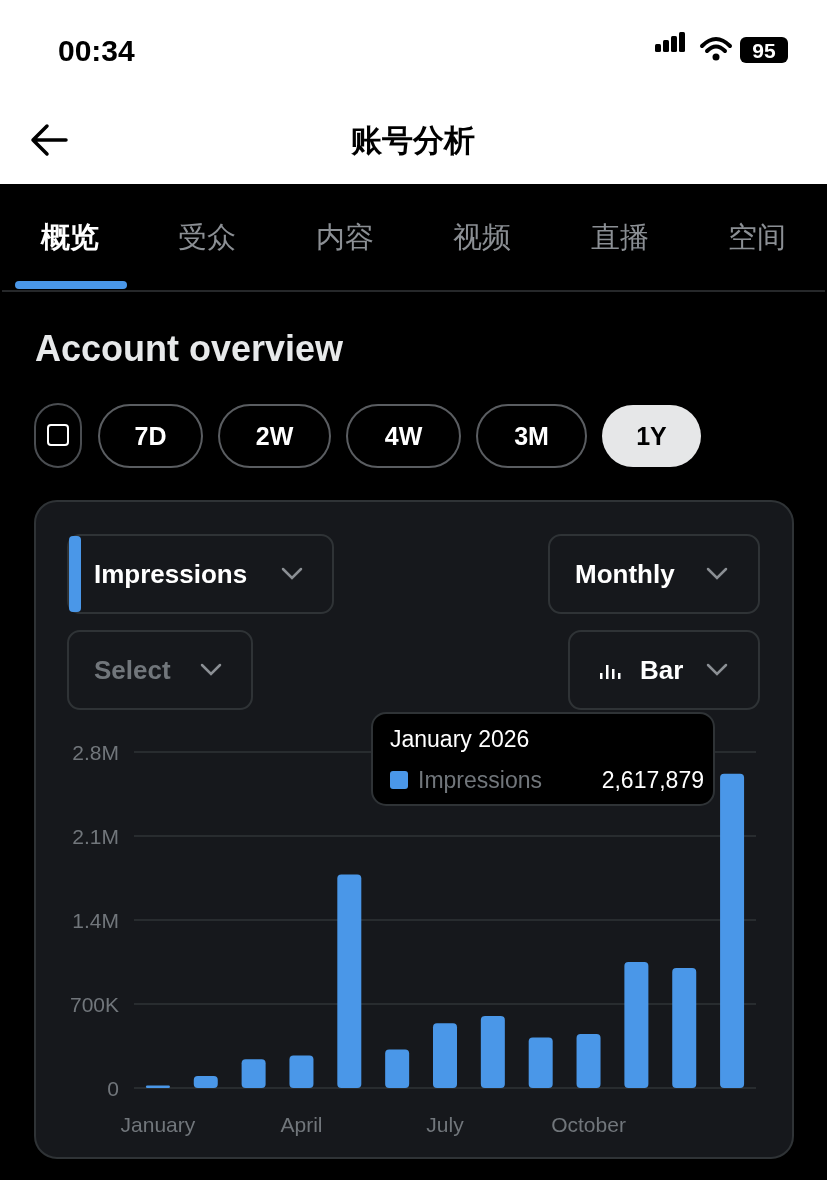  I want to click on x-tick-label: April, so click(301, 1124).